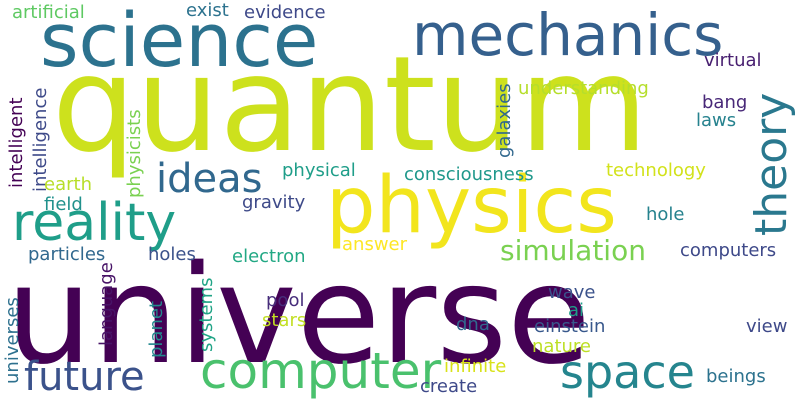 This screenshot has height=400, width=800. I want to click on word-science: science, so click(179, 42).